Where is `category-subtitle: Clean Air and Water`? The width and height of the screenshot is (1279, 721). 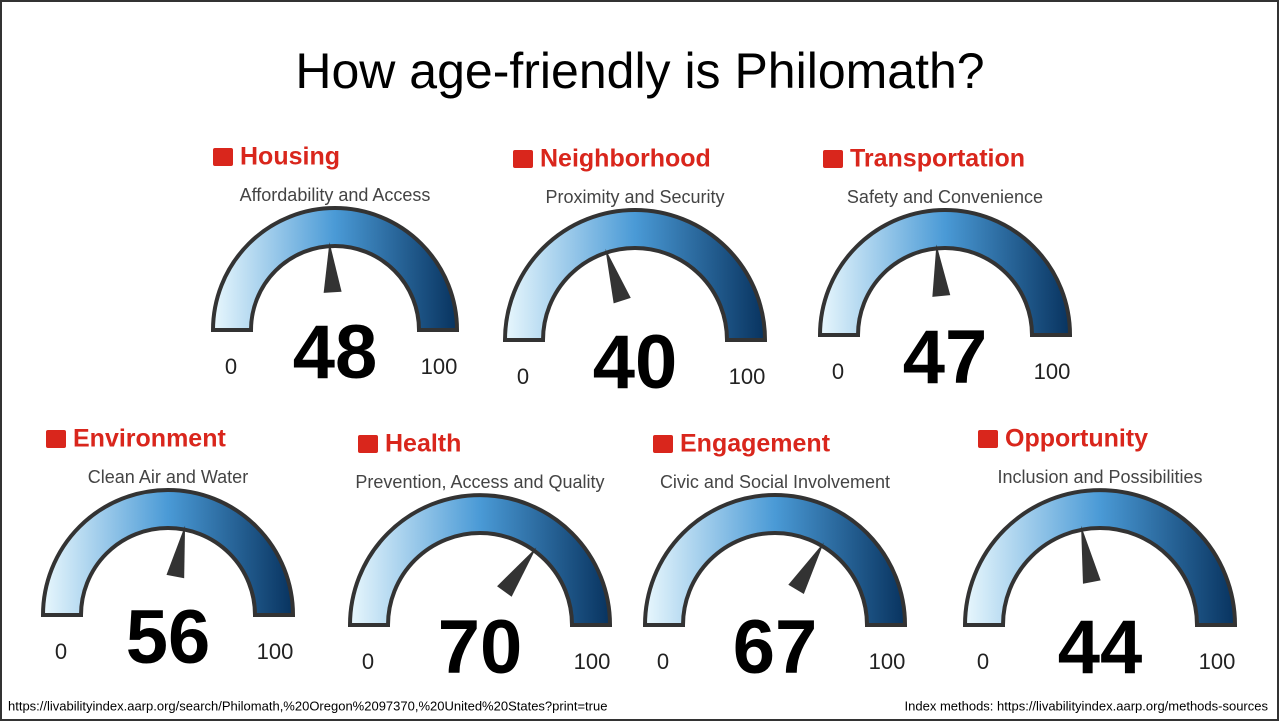
category-subtitle: Clean Air and Water is located at coordinates (168, 477).